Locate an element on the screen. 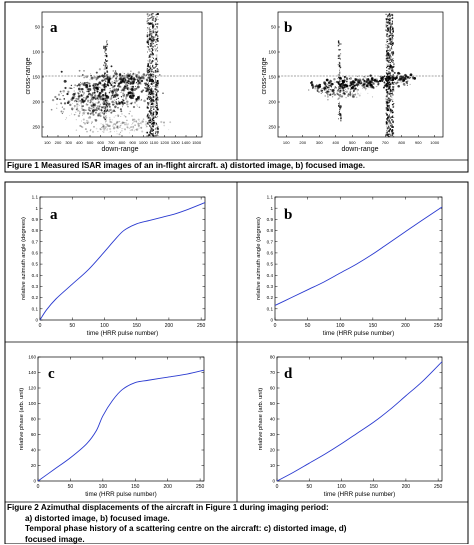  chart-ytick-label: 0.7 is located at coordinates (270, 241).